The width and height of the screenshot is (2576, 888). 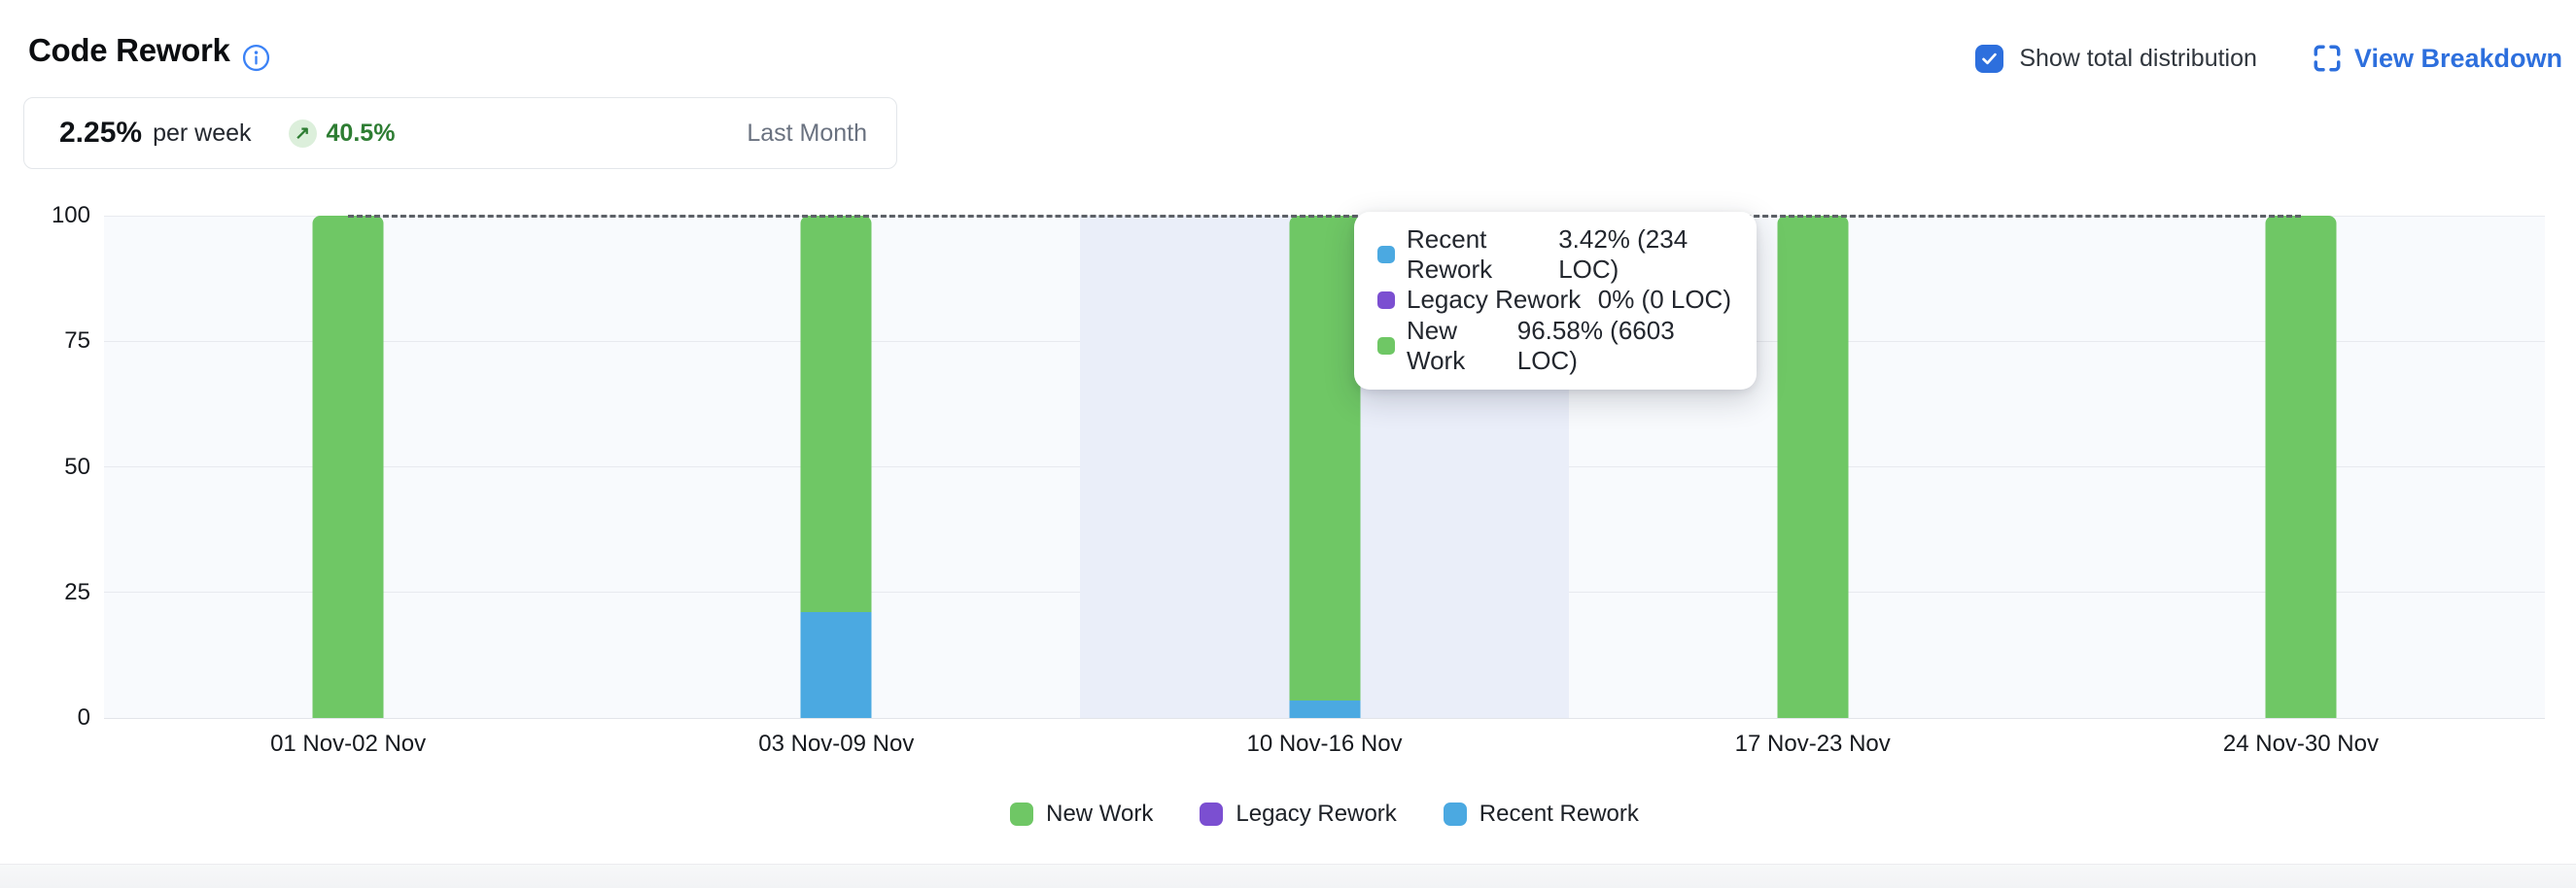 I want to click on x-axis-label: 10 Nov-16 Nov, so click(x=1324, y=744).